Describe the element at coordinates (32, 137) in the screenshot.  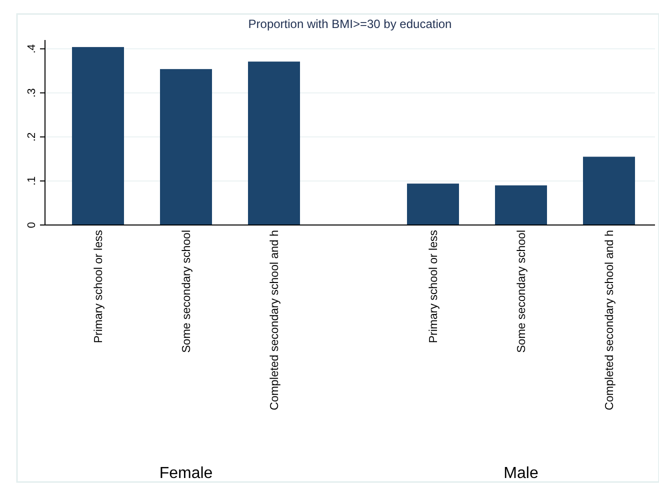
I see `y-tick-label: .2` at that location.